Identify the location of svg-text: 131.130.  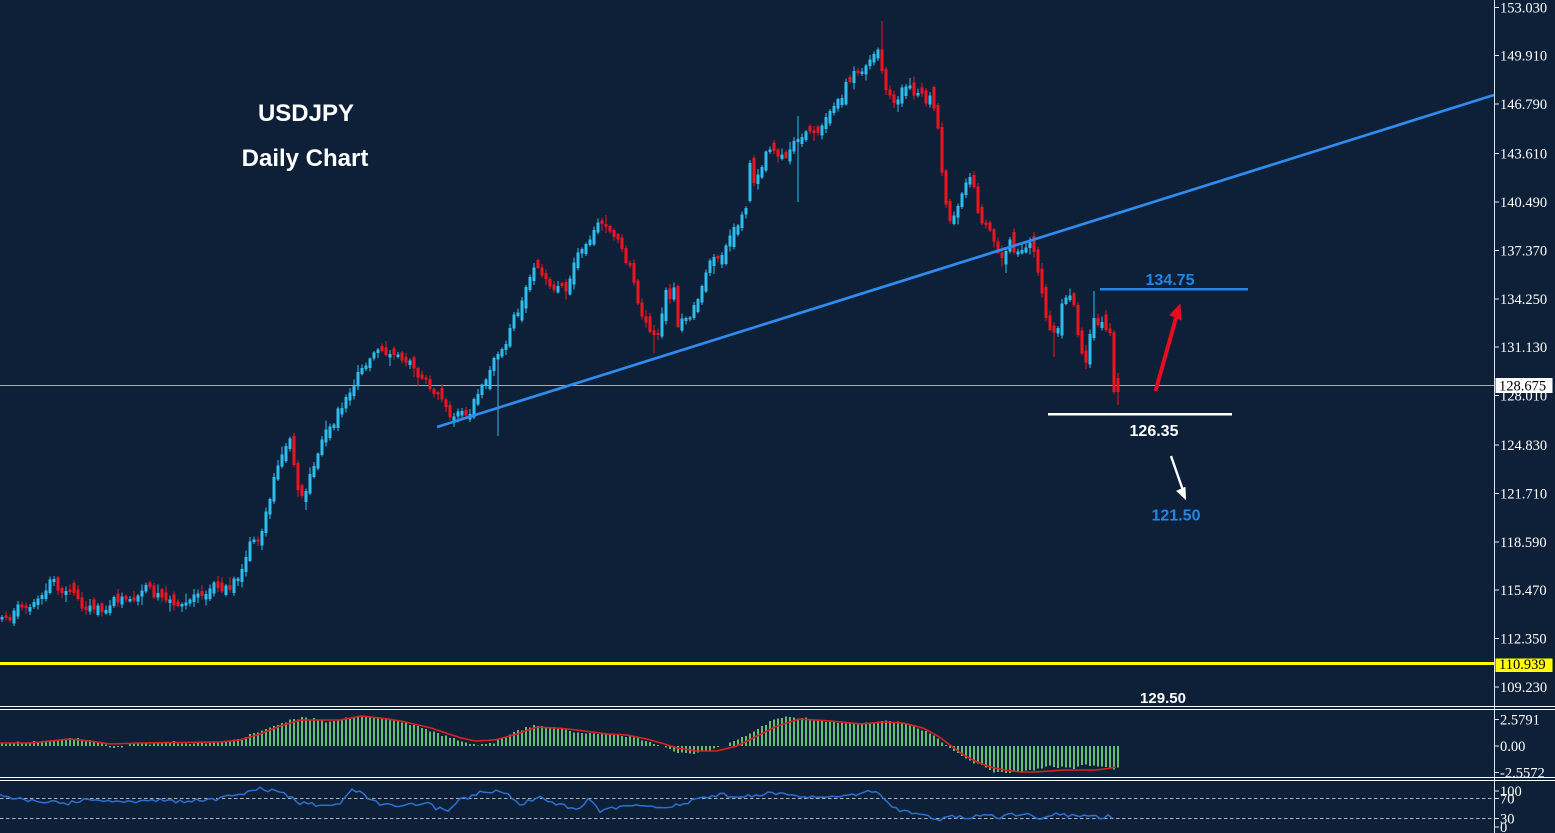
(1523, 348).